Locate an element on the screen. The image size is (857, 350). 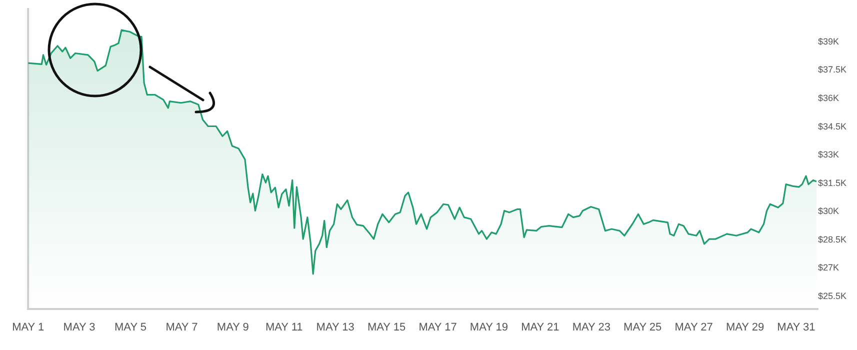
x-tick-label: MAY 27 is located at coordinates (693, 327).